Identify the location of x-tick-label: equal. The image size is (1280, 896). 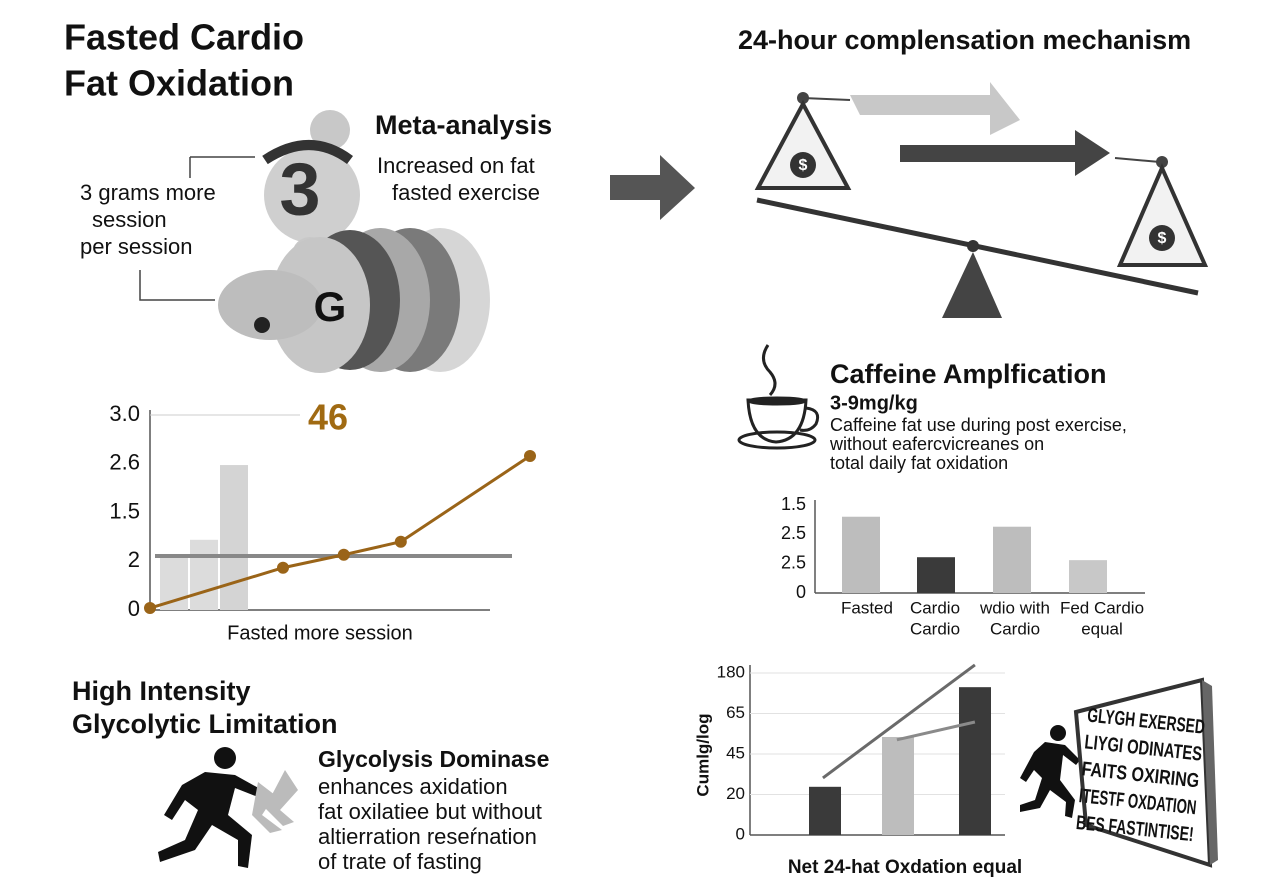
(1102, 628).